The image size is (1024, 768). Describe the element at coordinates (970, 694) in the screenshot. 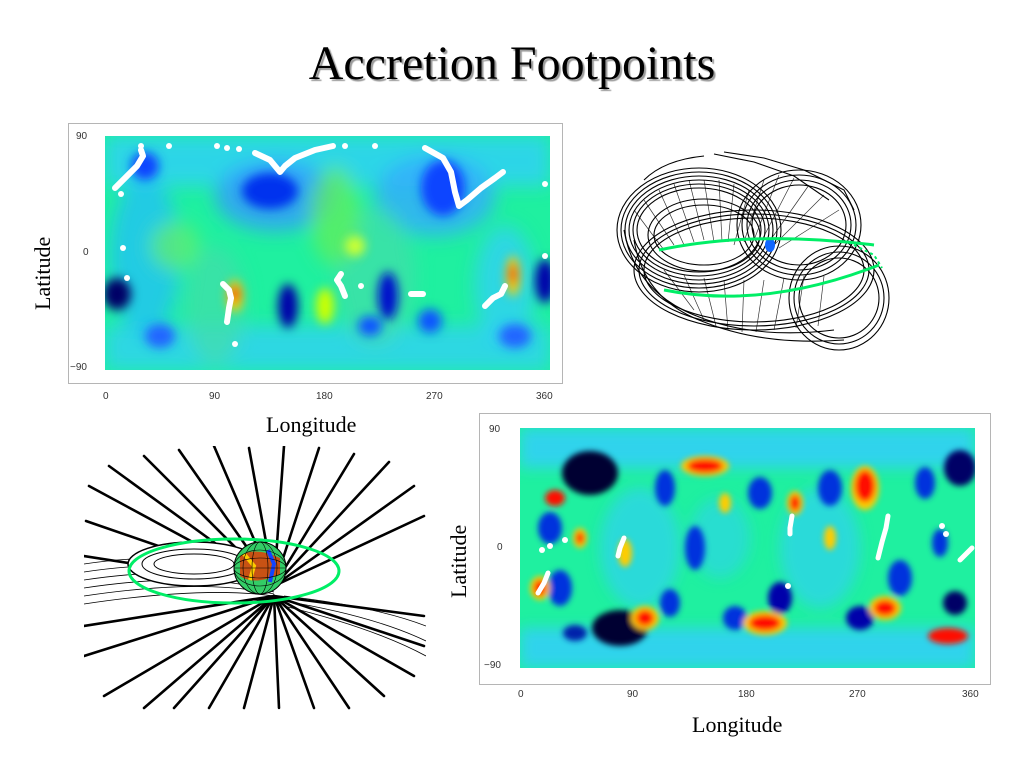

I see `bottom-xtick-360: 360` at that location.